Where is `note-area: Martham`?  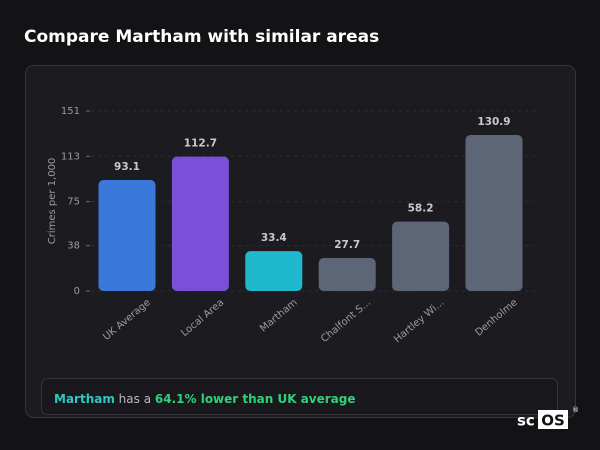 note-area: Martham is located at coordinates (84, 399).